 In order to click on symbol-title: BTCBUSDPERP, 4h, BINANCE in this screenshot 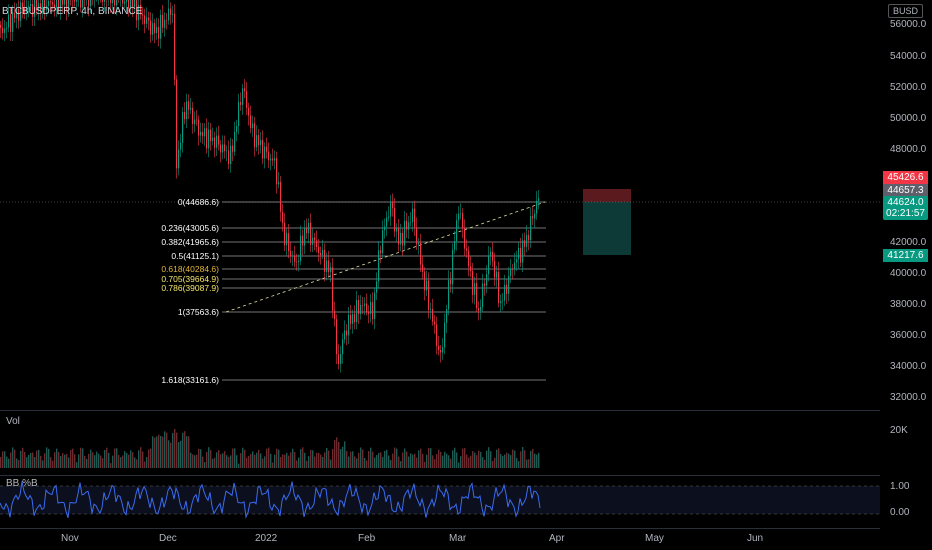, I will do `click(72, 11)`.